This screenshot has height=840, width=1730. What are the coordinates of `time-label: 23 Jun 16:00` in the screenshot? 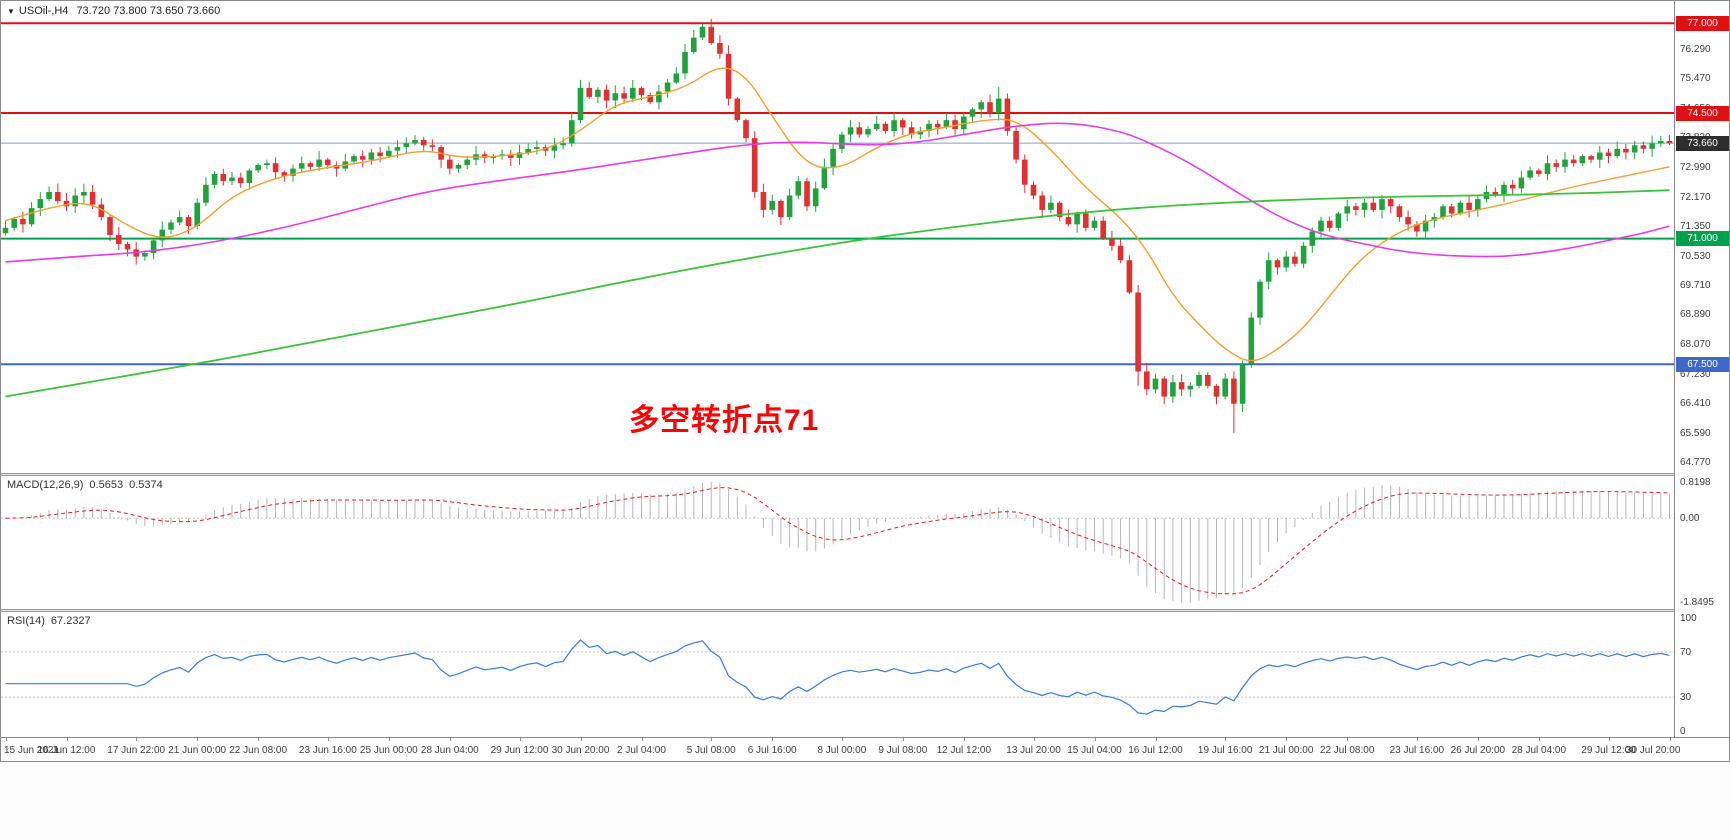 It's located at (327, 750).